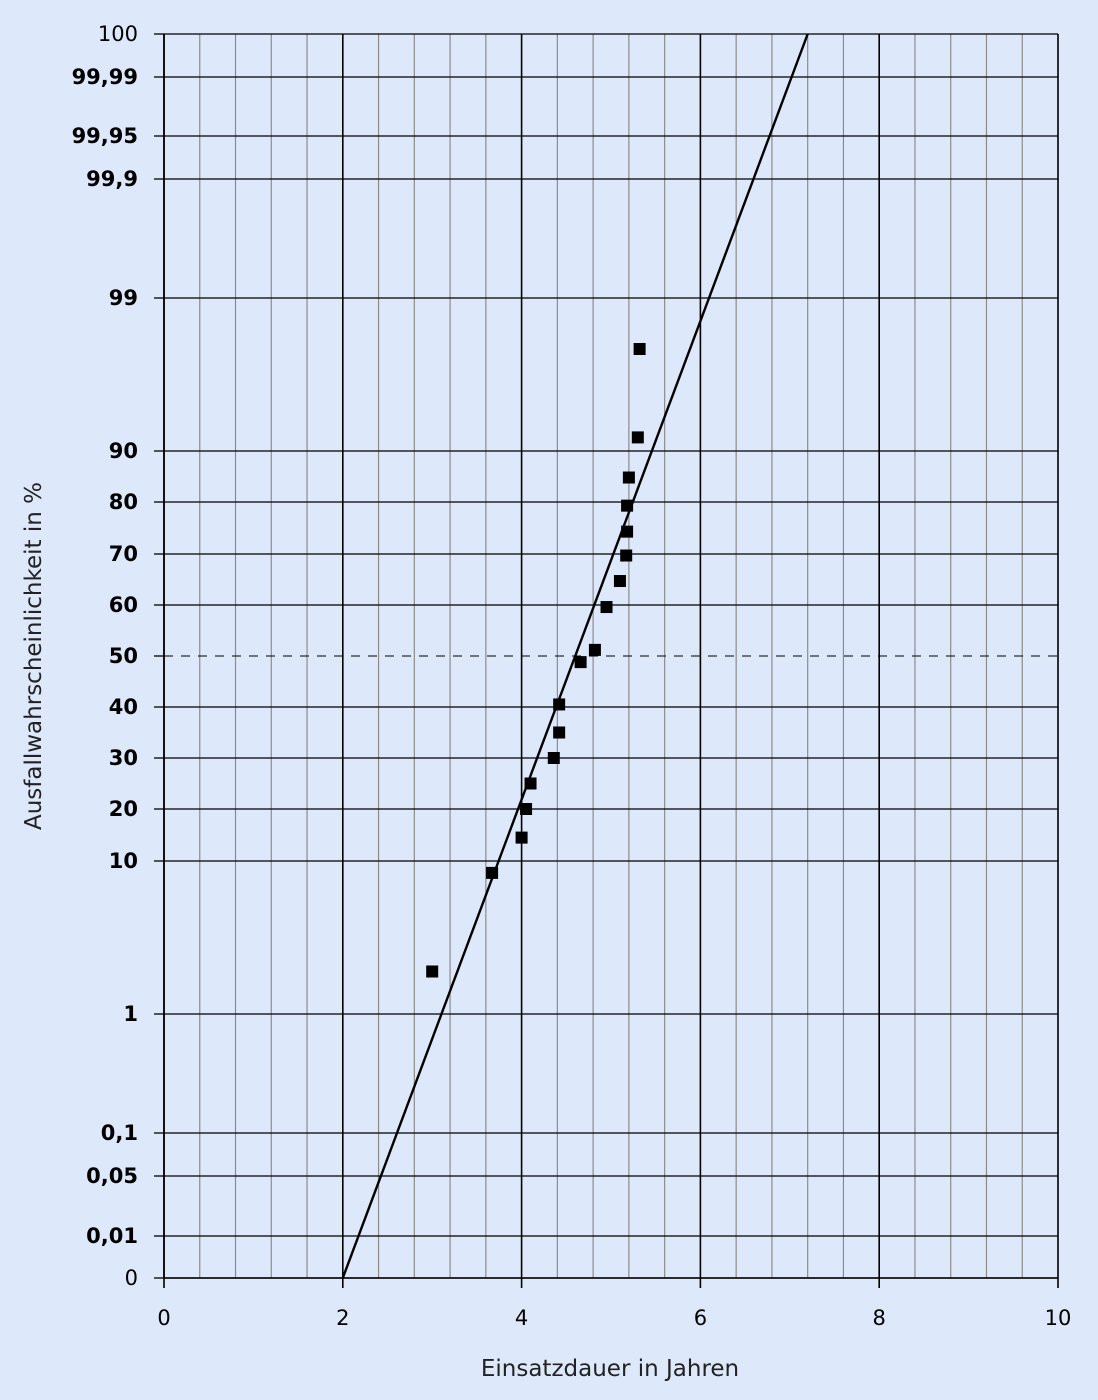  What do you see at coordinates (123, 656) in the screenshot?
I see `y-tick-label: 50` at bounding box center [123, 656].